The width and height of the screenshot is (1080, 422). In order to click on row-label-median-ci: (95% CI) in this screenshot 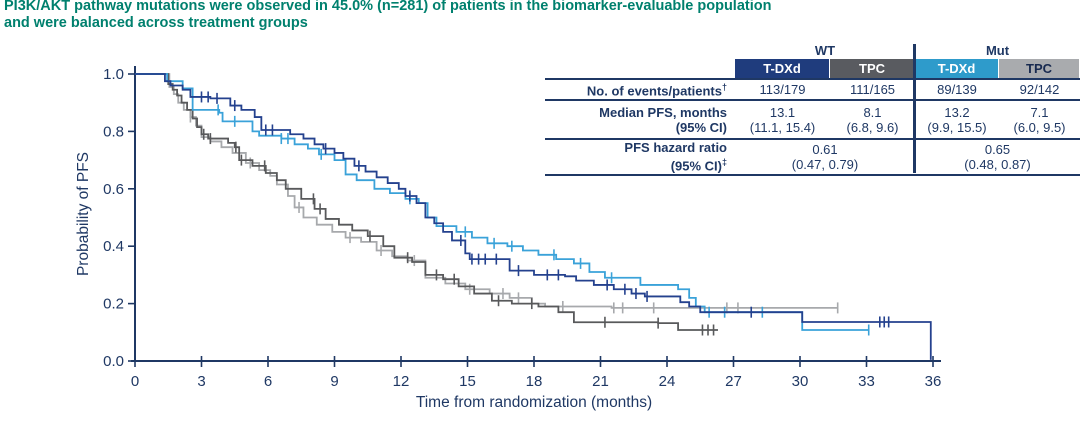, I will do `click(701, 127)`.